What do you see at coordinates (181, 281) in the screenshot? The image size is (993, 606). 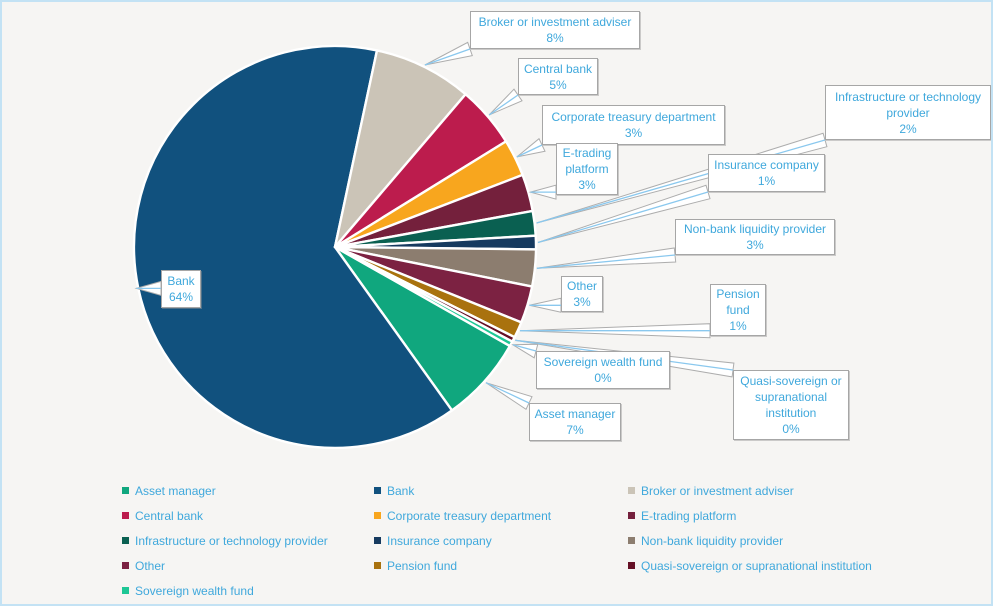 I see `callout-category-text: Bank` at bounding box center [181, 281].